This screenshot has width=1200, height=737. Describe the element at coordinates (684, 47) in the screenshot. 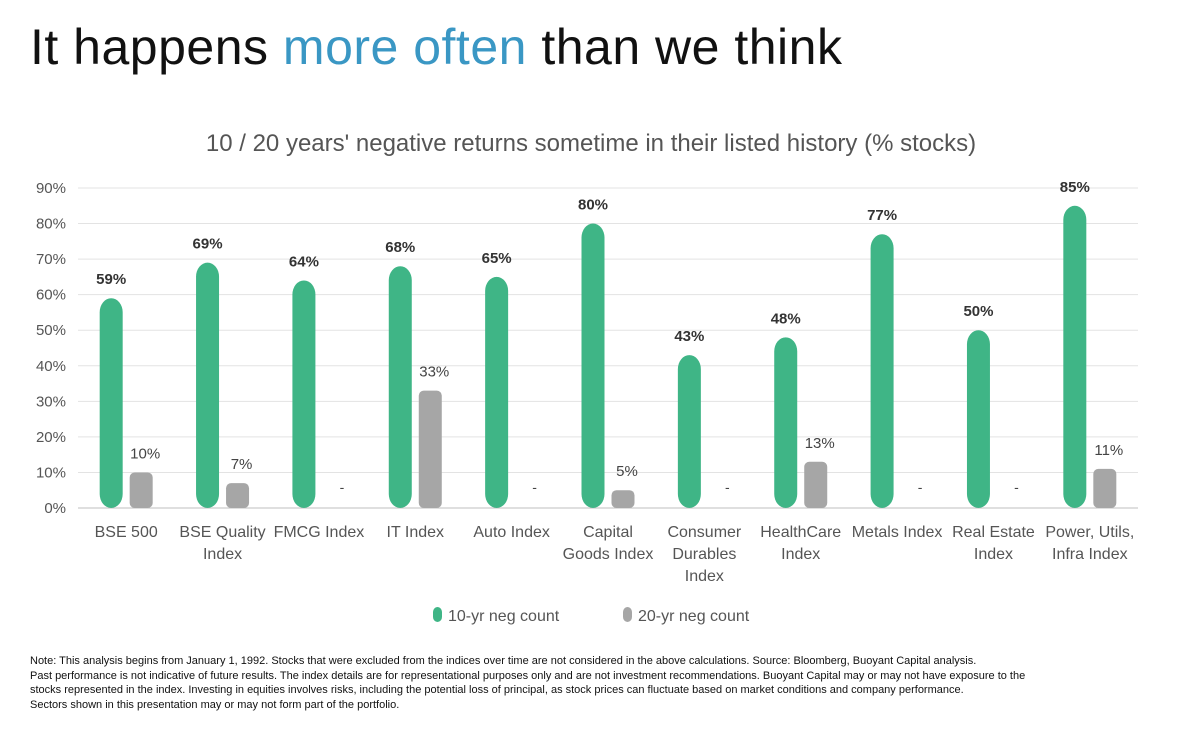

I see `headline-suffix: than we think` at that location.